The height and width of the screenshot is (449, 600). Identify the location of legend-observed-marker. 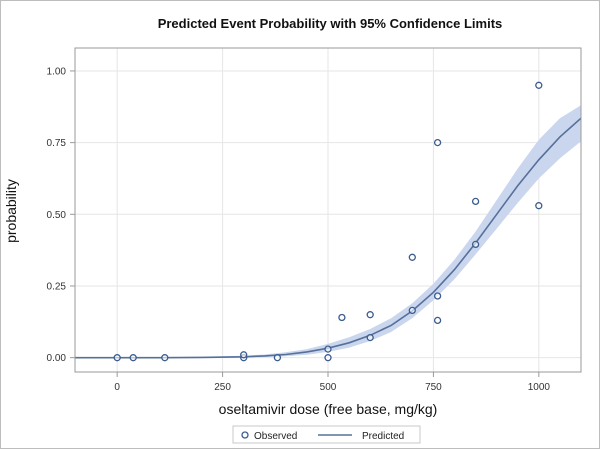
(245, 435).